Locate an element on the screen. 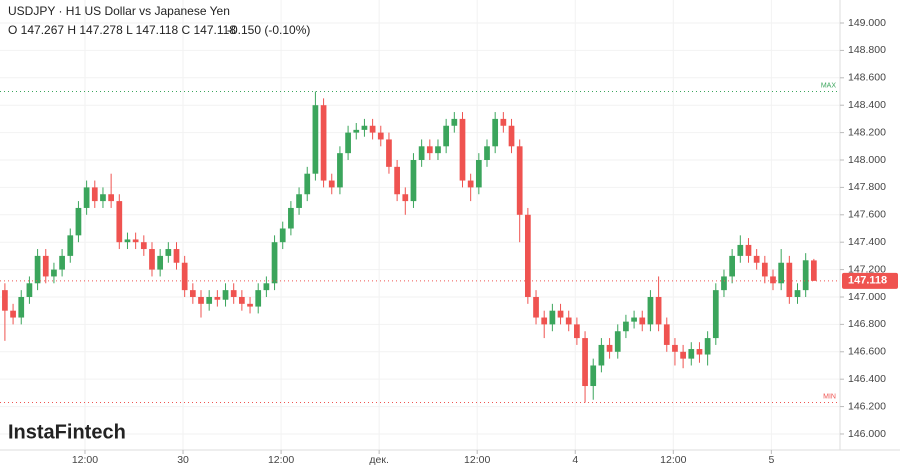 The height and width of the screenshot is (468, 900). y-tick-label: 146.400 is located at coordinates (867, 379).